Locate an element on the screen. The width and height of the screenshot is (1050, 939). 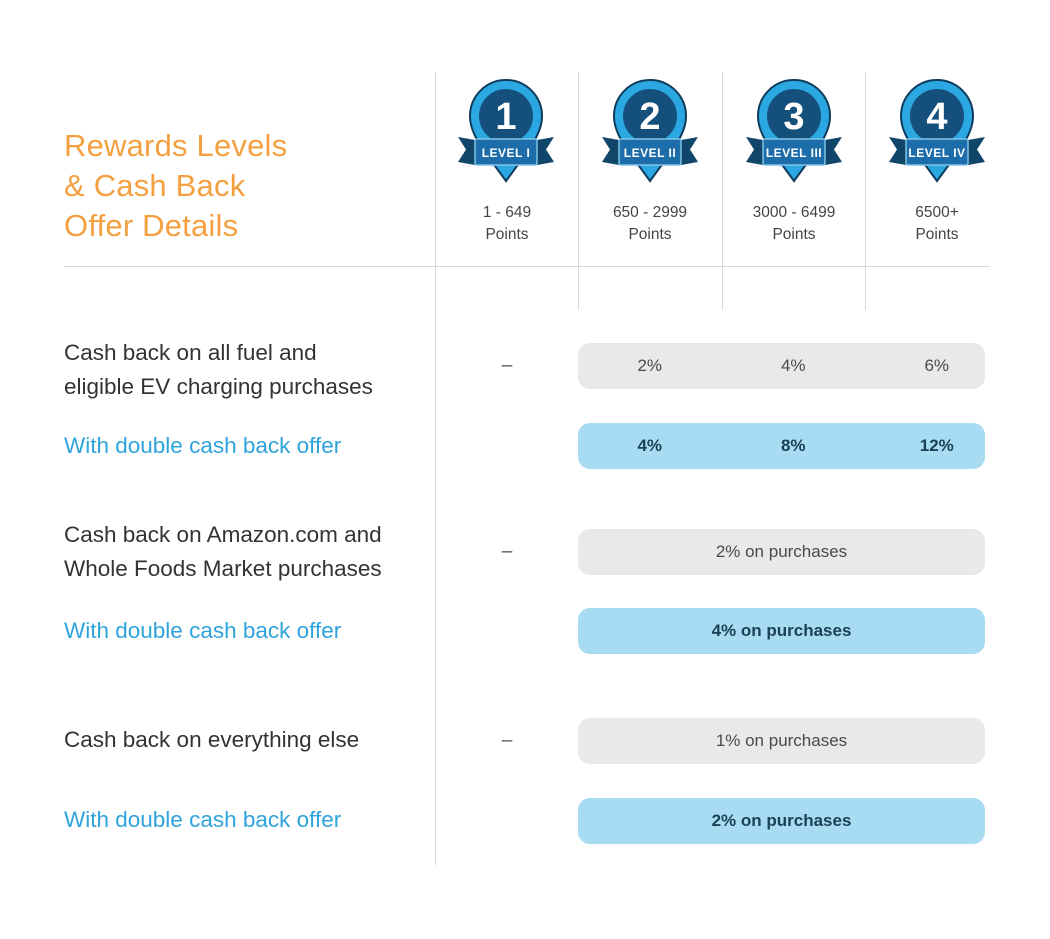
level-ribbon-label: LEVEL IV is located at coordinates (936, 153).